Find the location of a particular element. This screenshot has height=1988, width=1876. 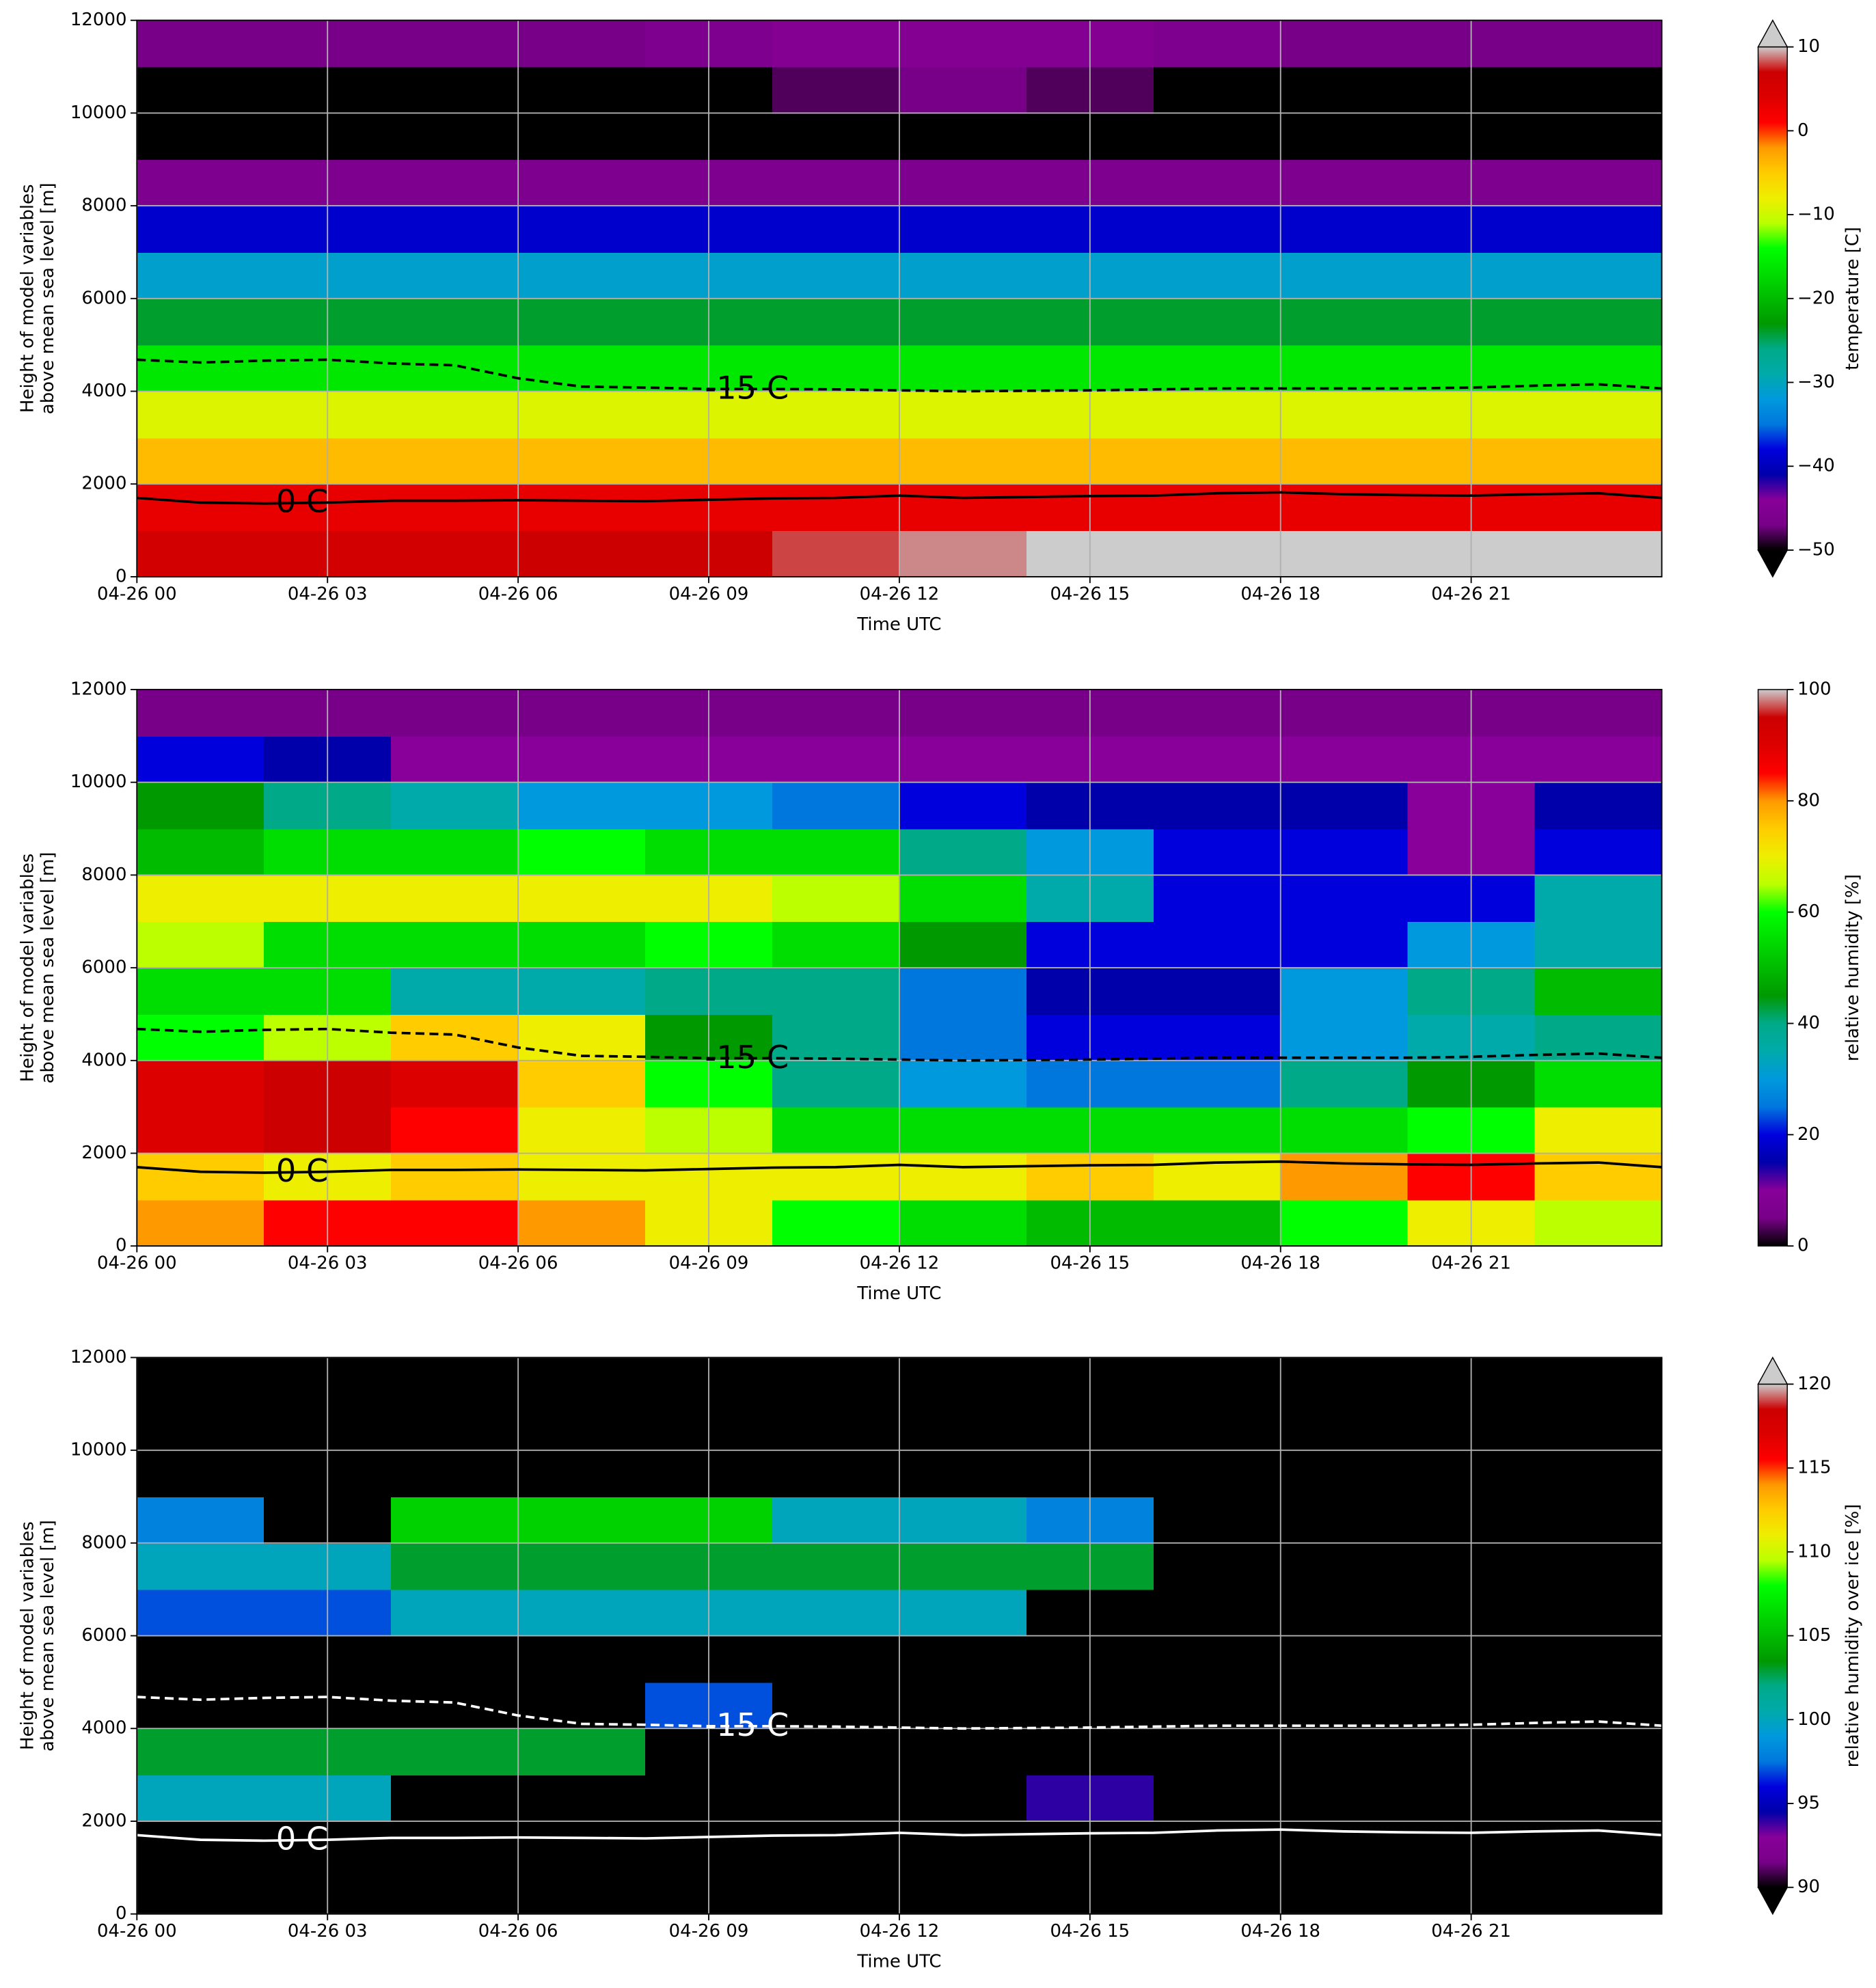

y-tick-label: 4000 is located at coordinates (103, 391).